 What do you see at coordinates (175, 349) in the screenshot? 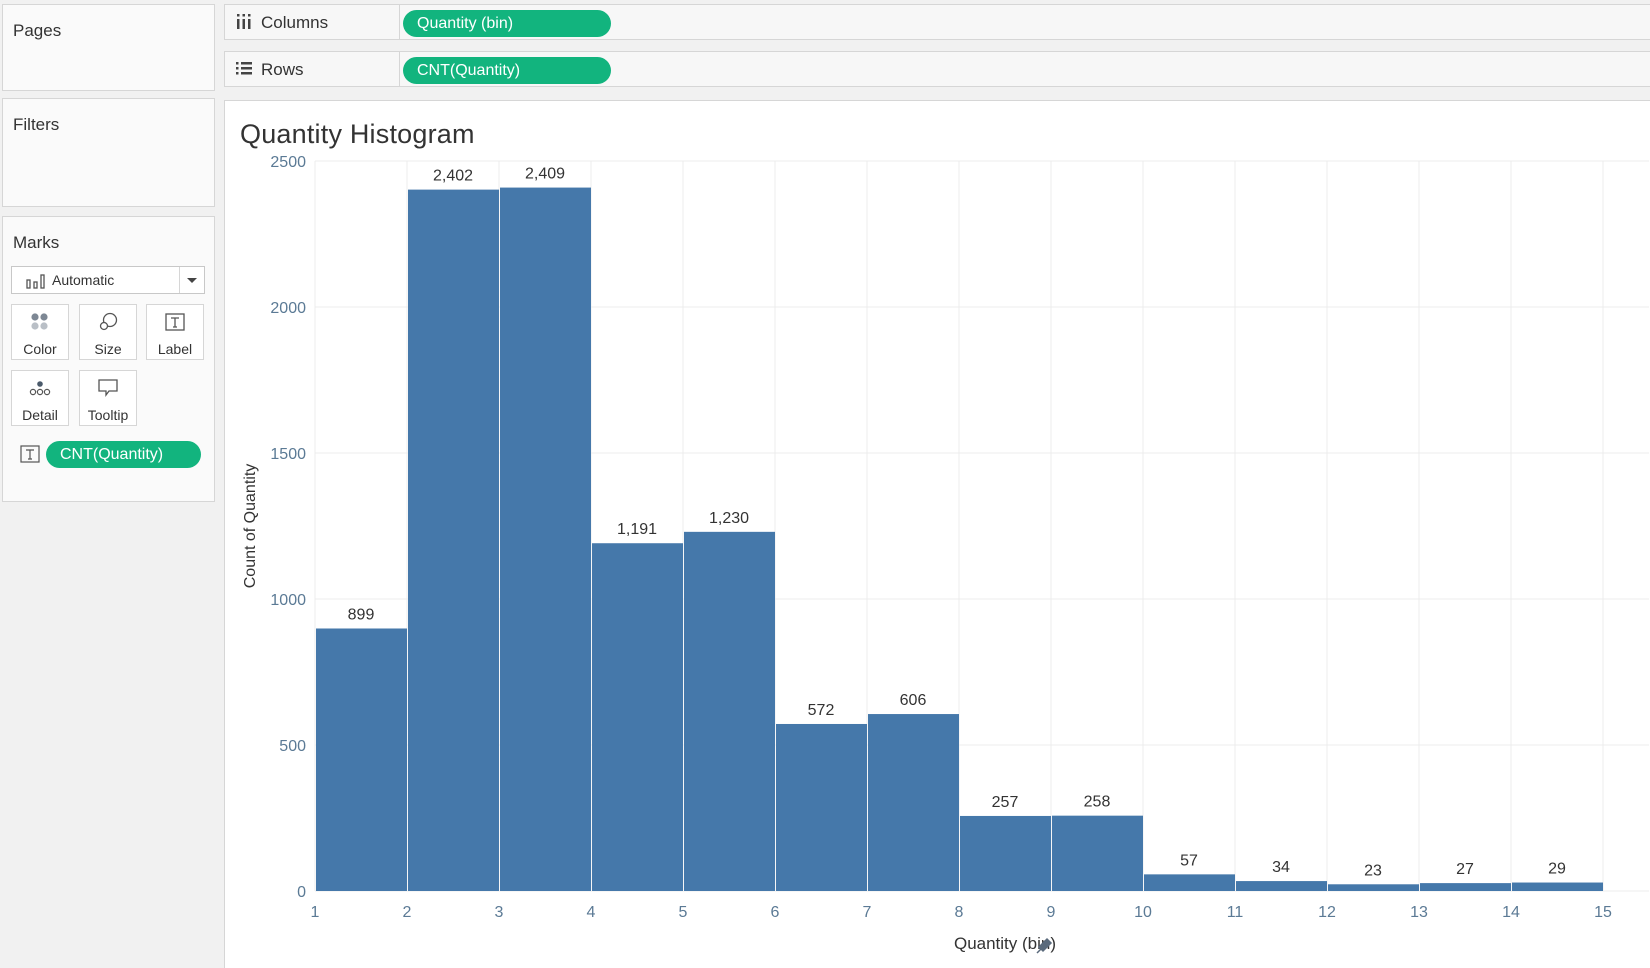
I see `label-button-label: Label` at bounding box center [175, 349].